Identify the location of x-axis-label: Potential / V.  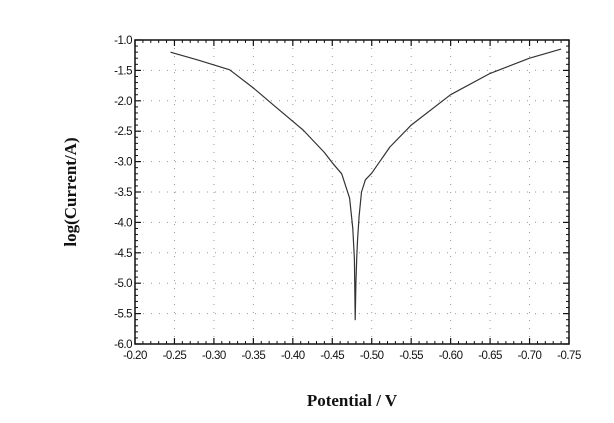
(352, 400).